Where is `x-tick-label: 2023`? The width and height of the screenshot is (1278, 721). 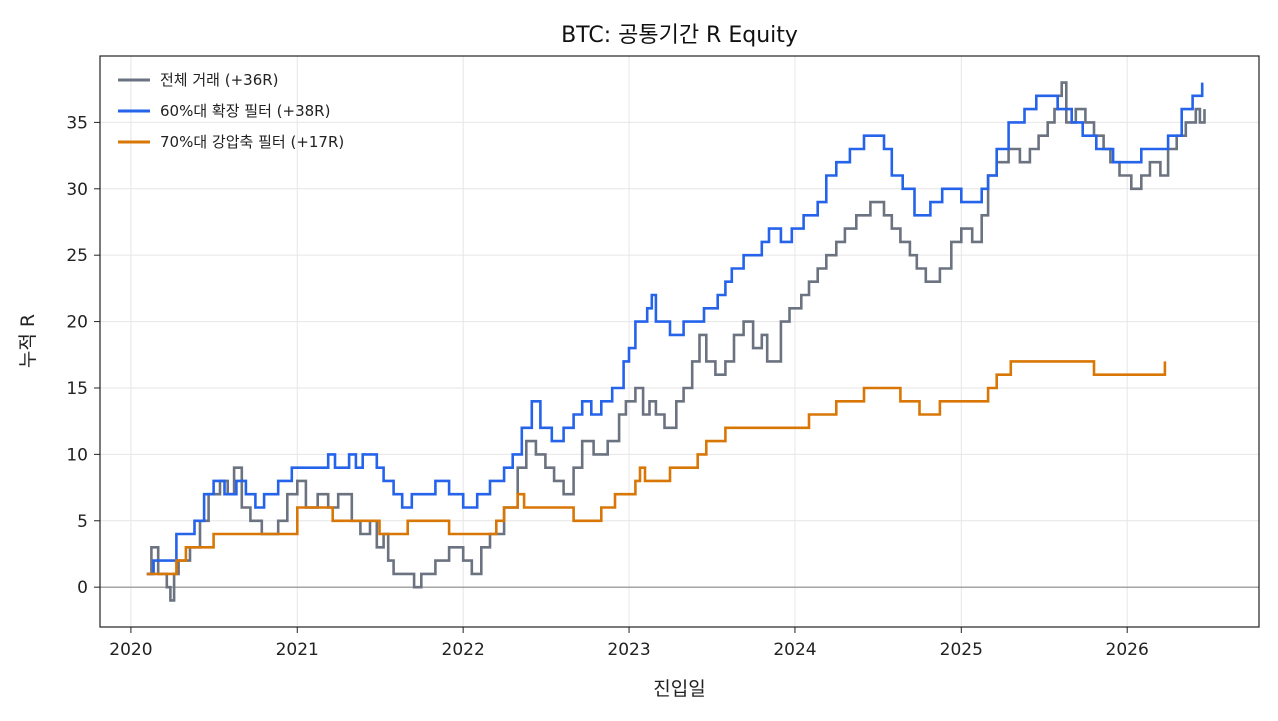
x-tick-label: 2023 is located at coordinates (628, 650).